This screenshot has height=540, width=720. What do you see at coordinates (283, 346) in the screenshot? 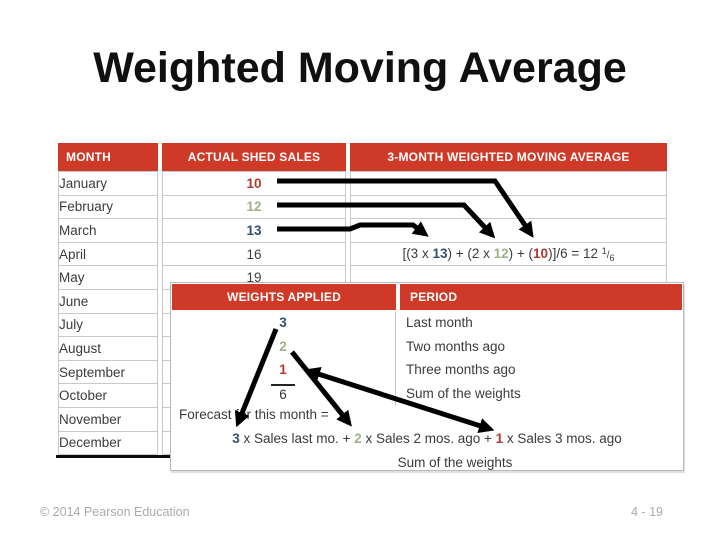
I see `weight-value: 2` at bounding box center [283, 346].